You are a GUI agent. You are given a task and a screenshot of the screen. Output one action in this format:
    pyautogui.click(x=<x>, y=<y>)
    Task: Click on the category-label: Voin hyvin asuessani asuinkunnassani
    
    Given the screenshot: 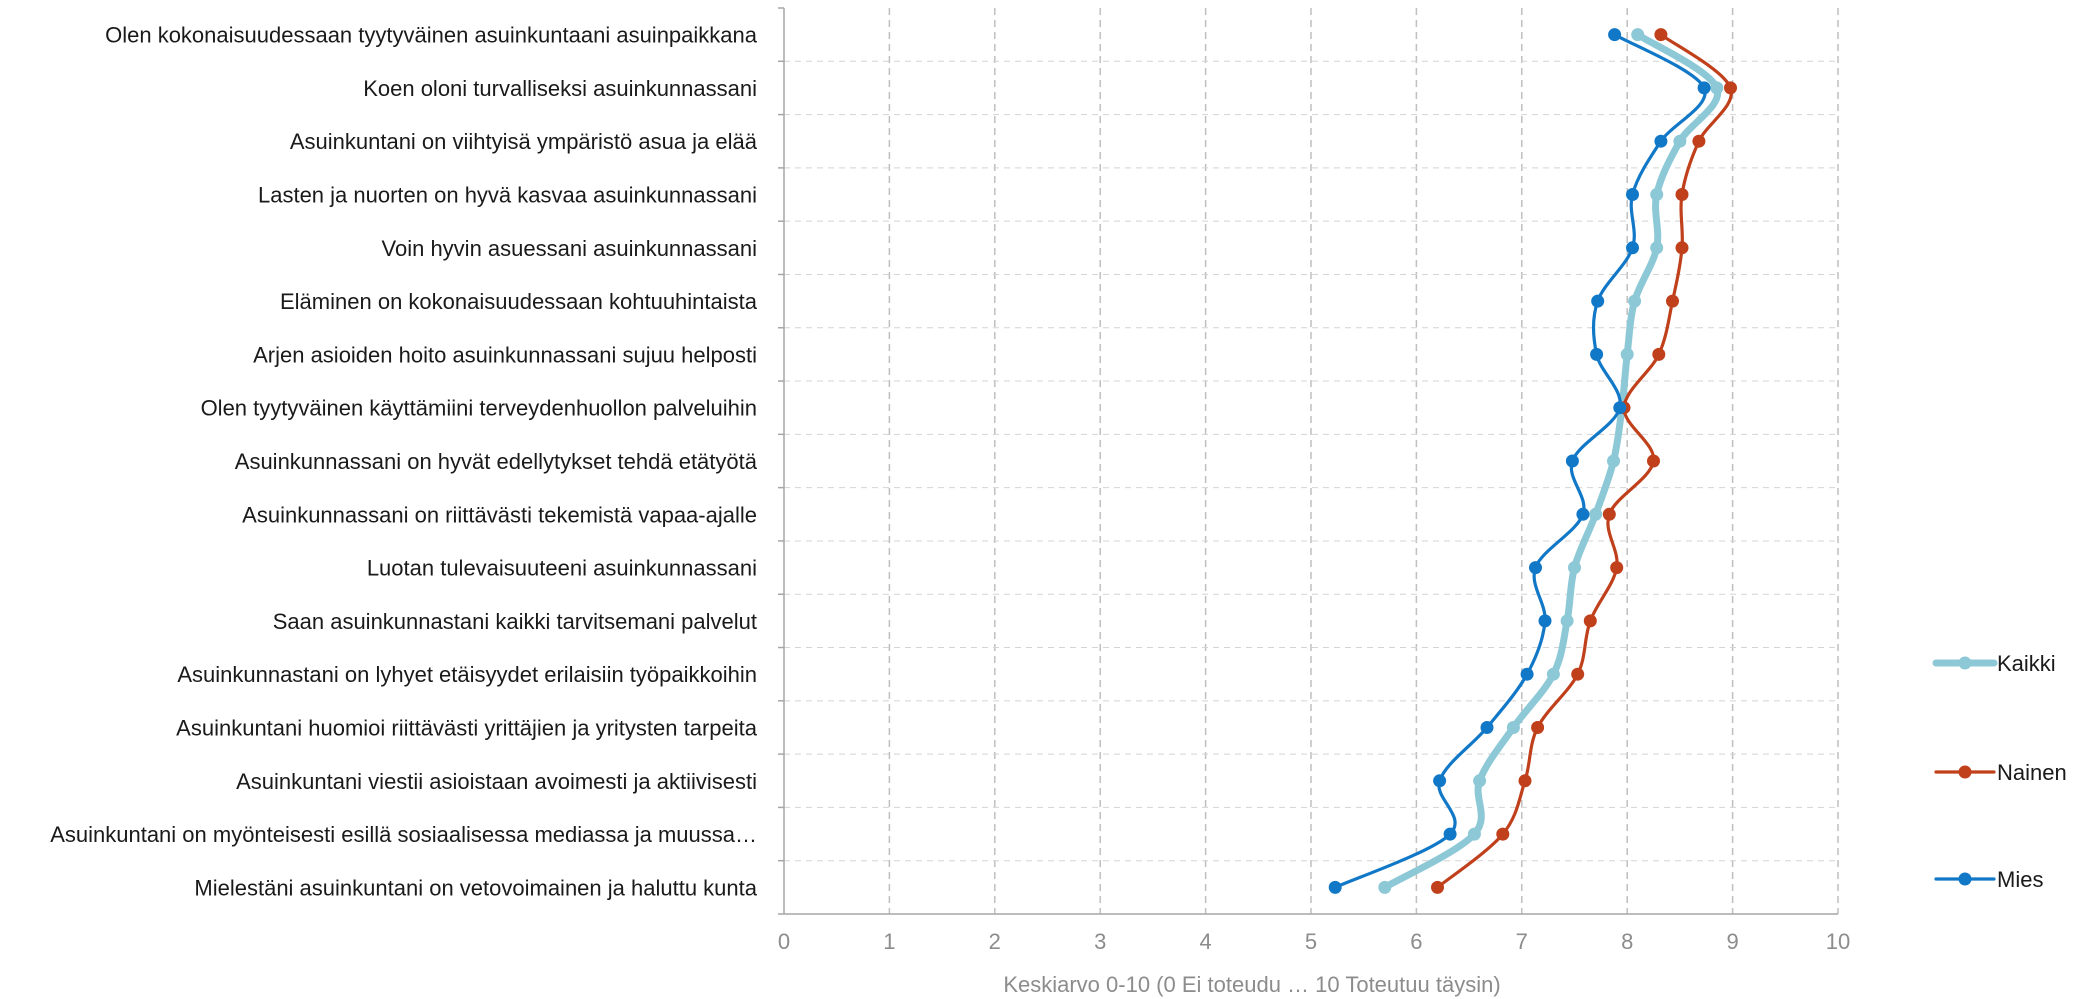 What is the action you would take?
    pyautogui.click(x=569, y=248)
    